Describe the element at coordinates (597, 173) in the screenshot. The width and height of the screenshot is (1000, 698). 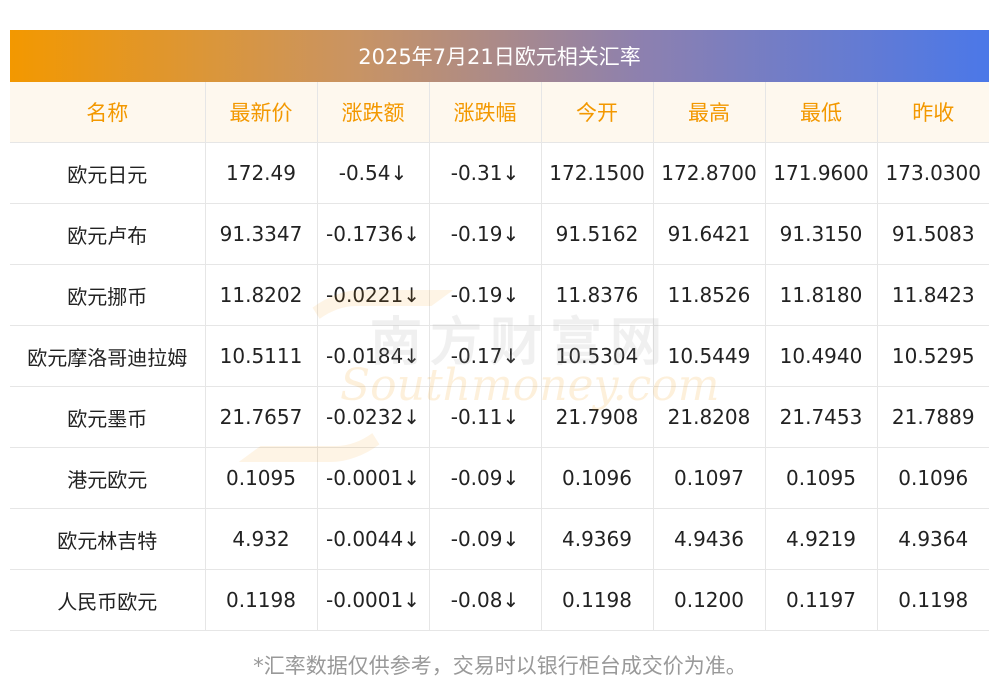
I see `cell-open: 172.1500` at that location.